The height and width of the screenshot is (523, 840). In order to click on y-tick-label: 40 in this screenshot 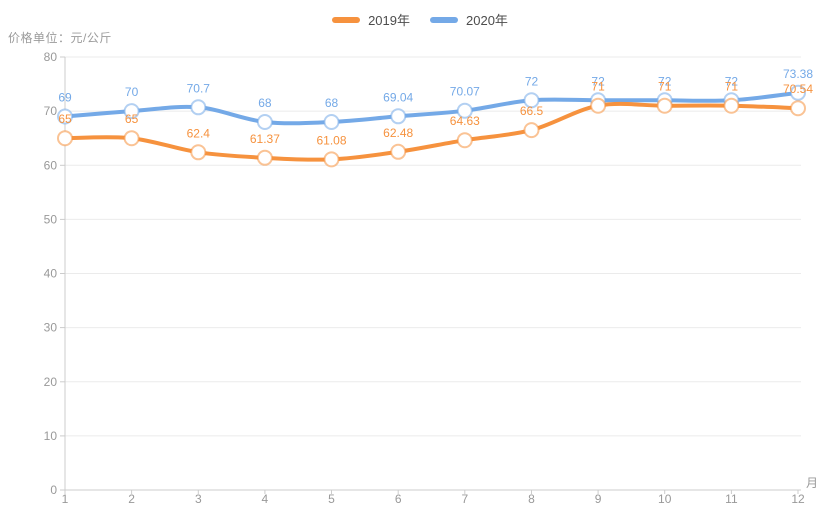, I will do `click(51, 274)`.